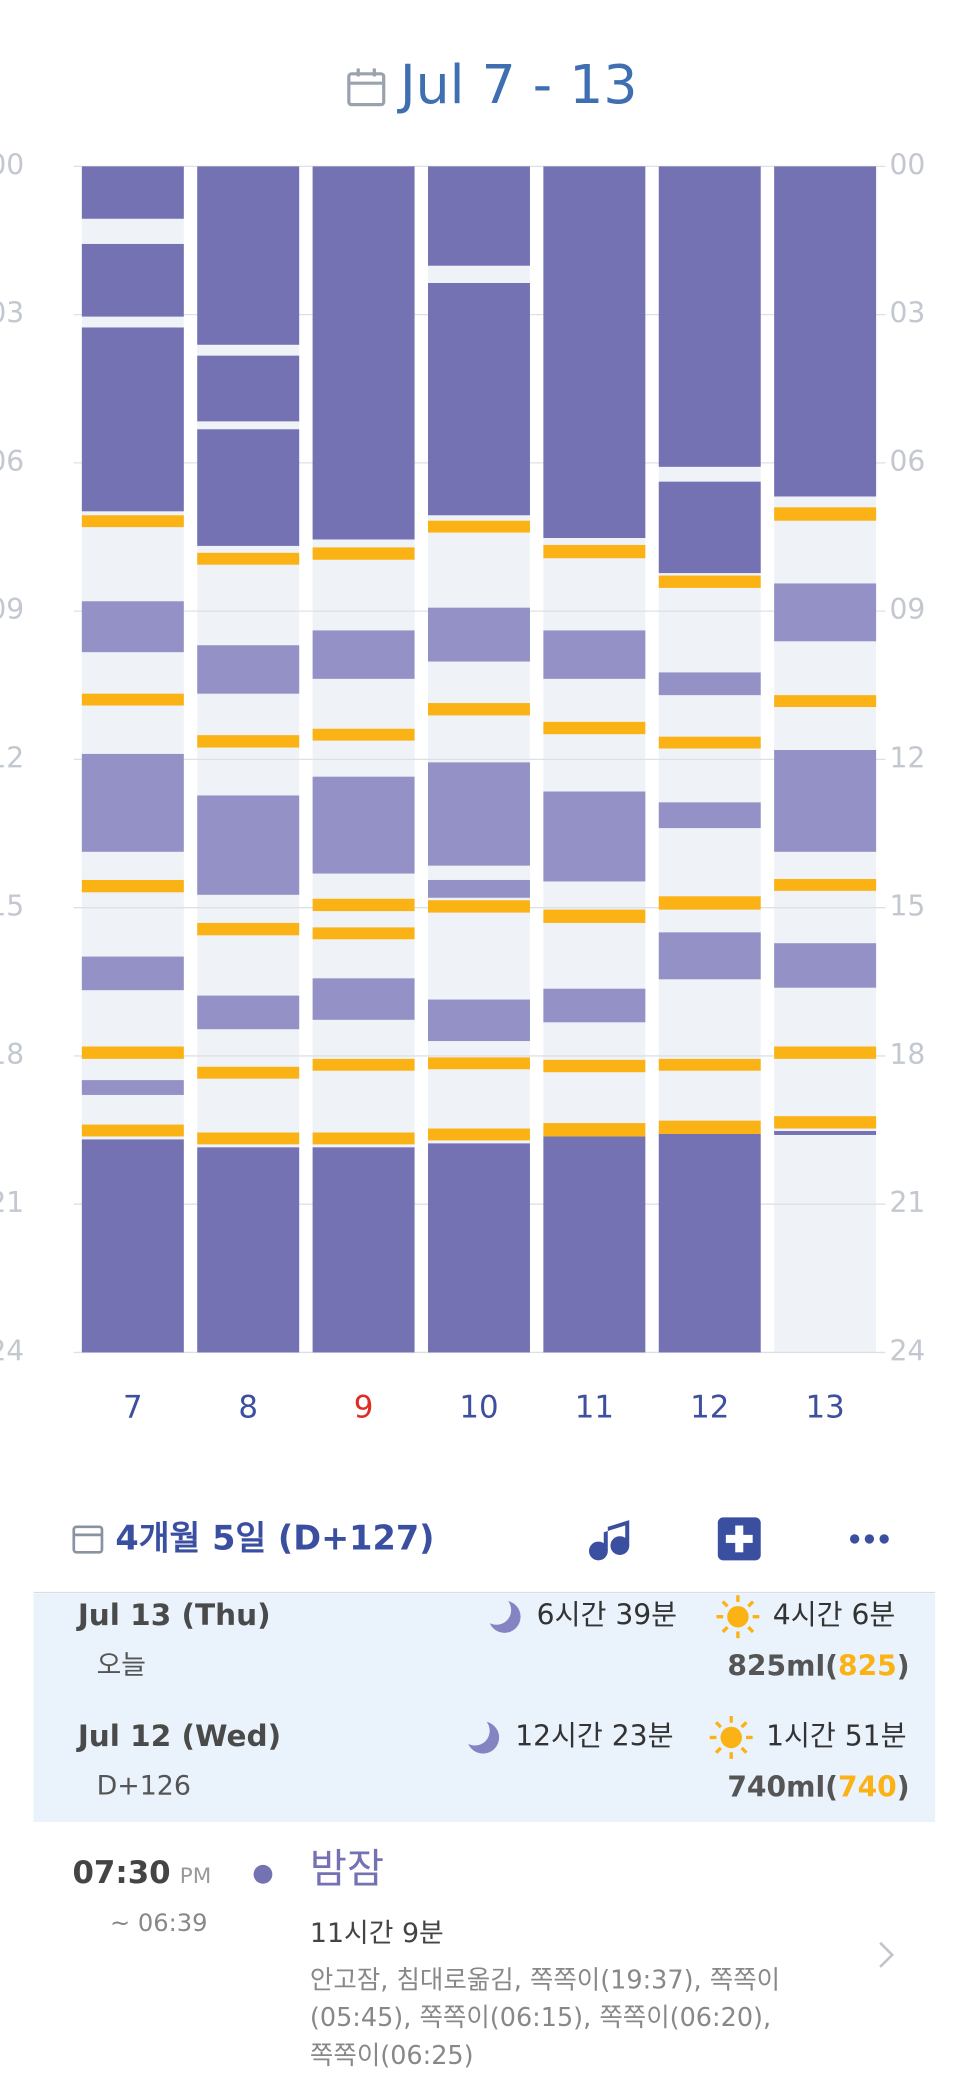 Image resolution: width=966 pixels, height=2091 pixels. I want to click on add-button, so click(739, 1539).